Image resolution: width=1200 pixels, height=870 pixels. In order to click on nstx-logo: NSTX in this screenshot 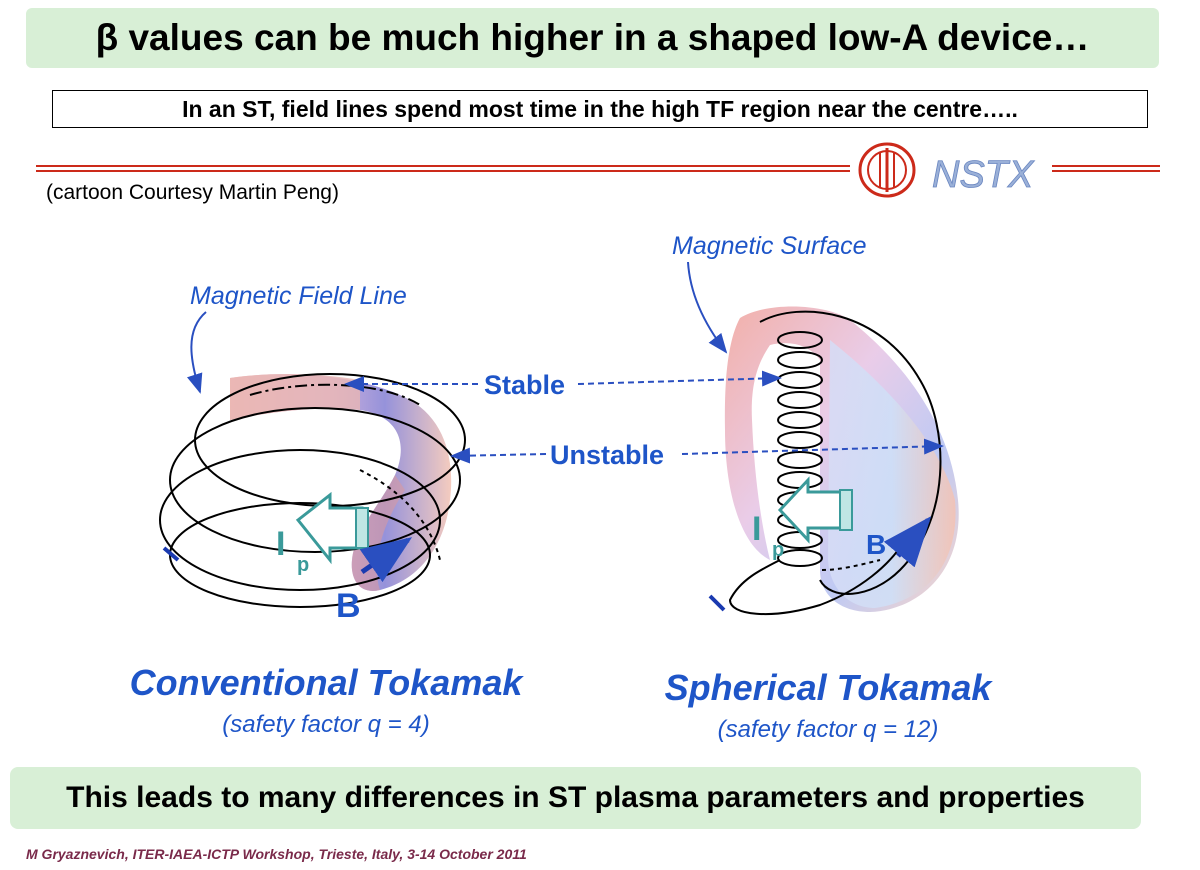, I will do `click(946, 170)`.